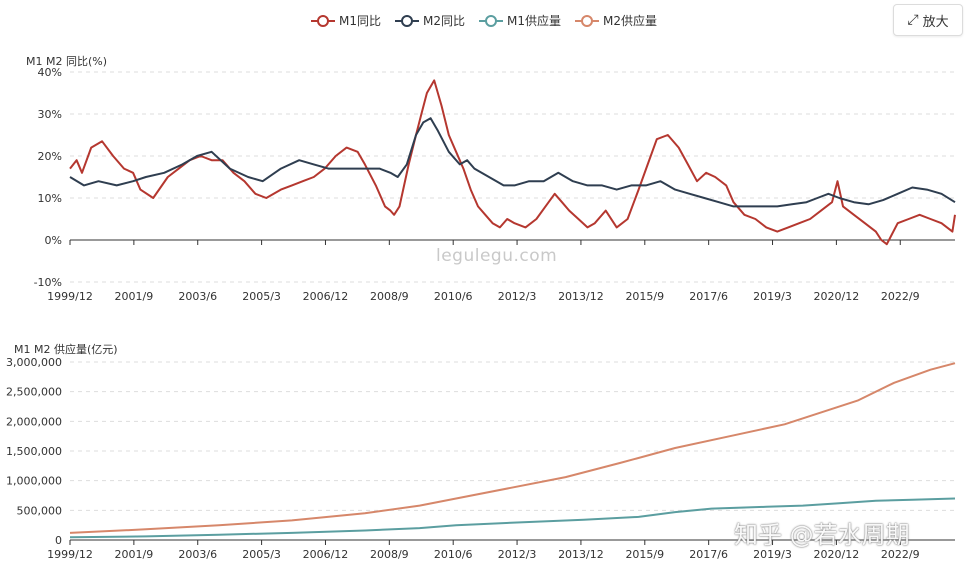 This screenshot has height=572, width=968. What do you see at coordinates (935, 22) in the screenshot?
I see `zoom-label: 放大` at bounding box center [935, 22].